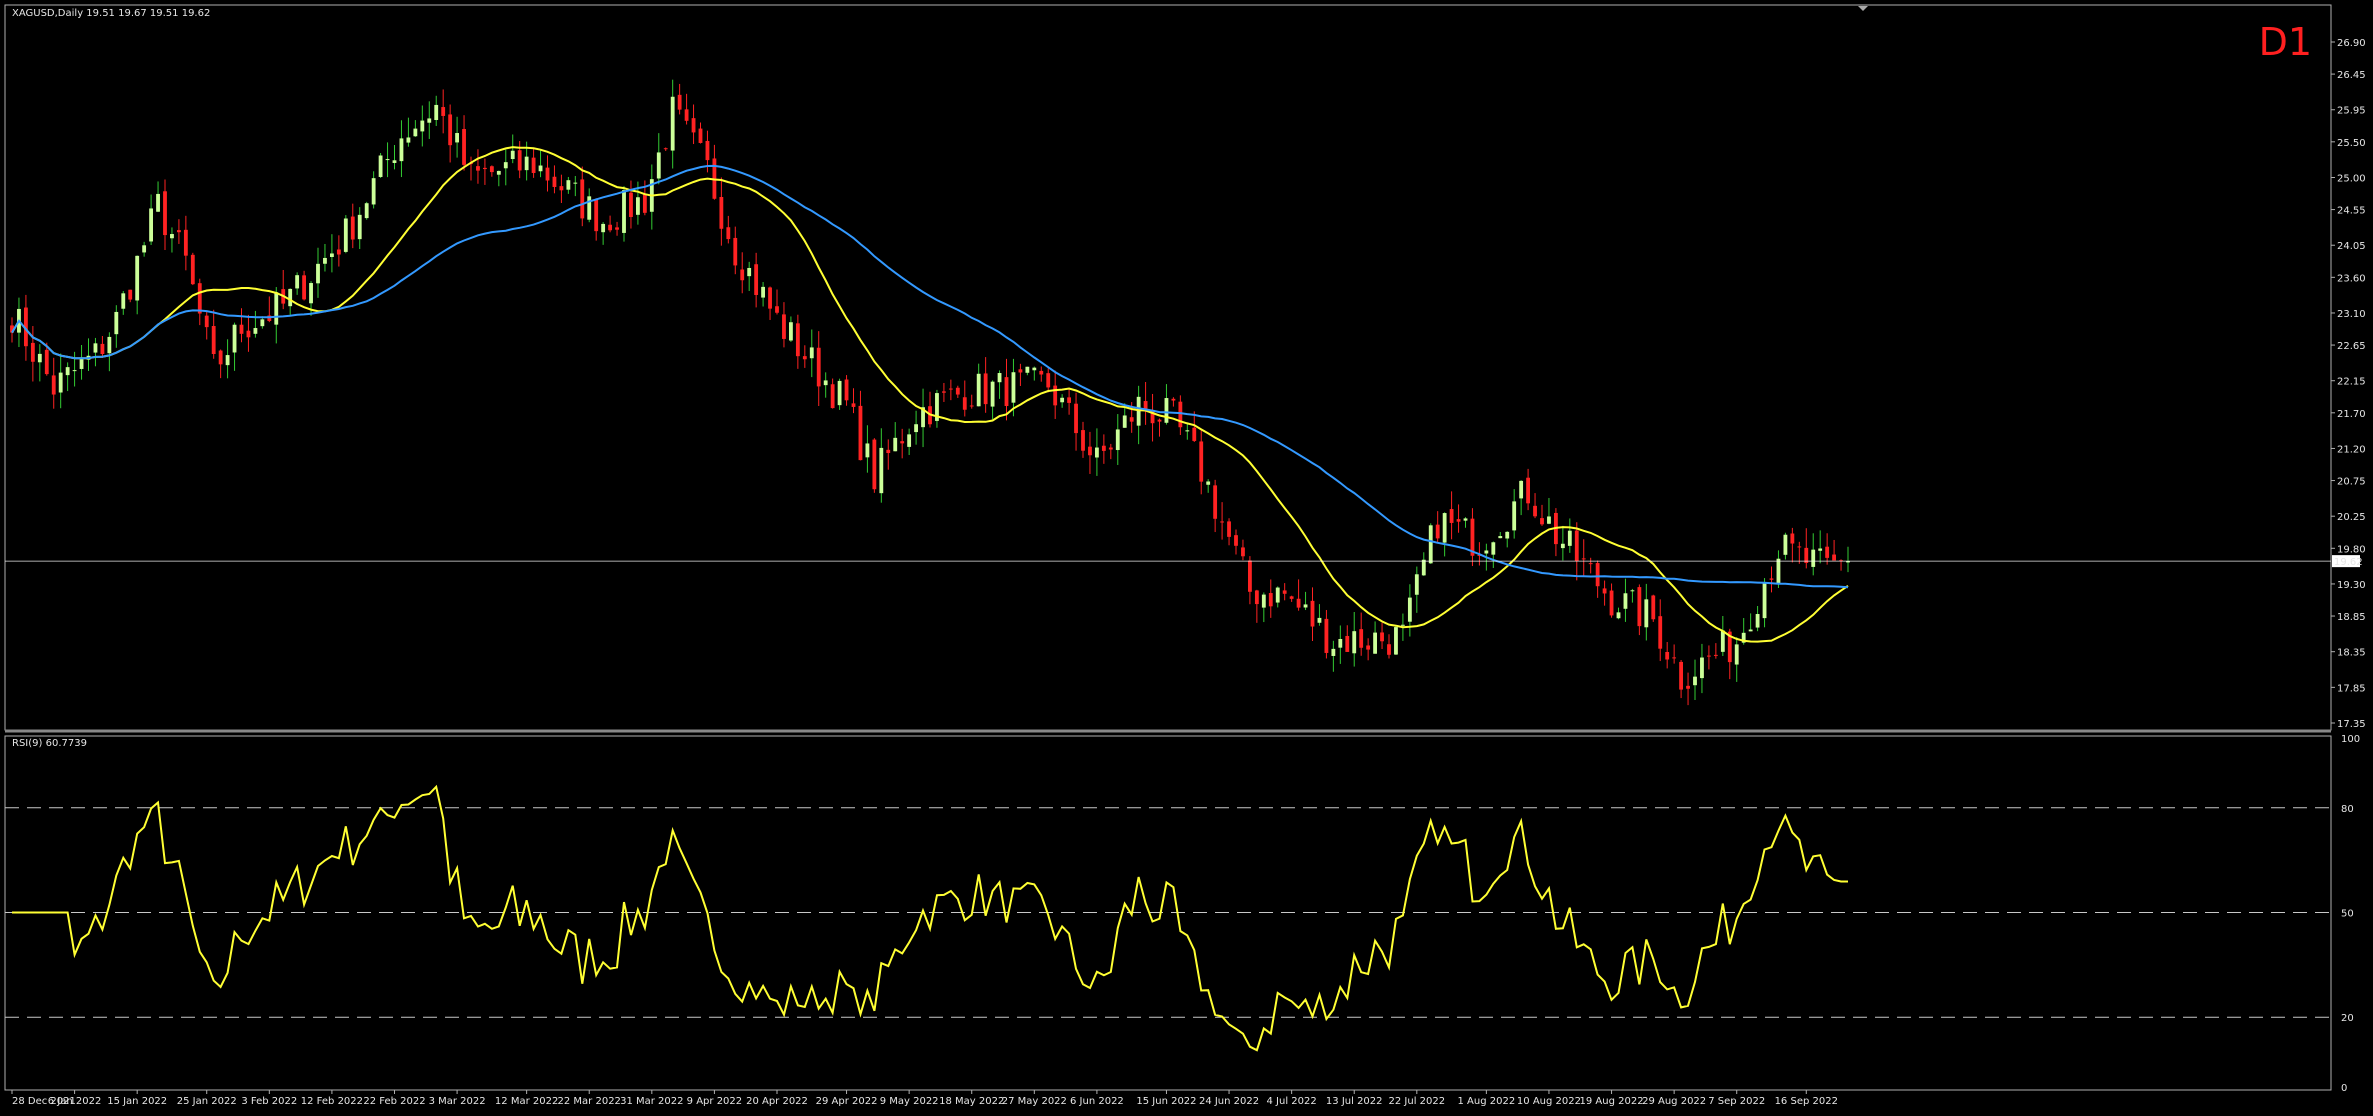 The height and width of the screenshot is (1116, 2373). I want to click on price-tick-label: 26.90, so click(2351, 43).